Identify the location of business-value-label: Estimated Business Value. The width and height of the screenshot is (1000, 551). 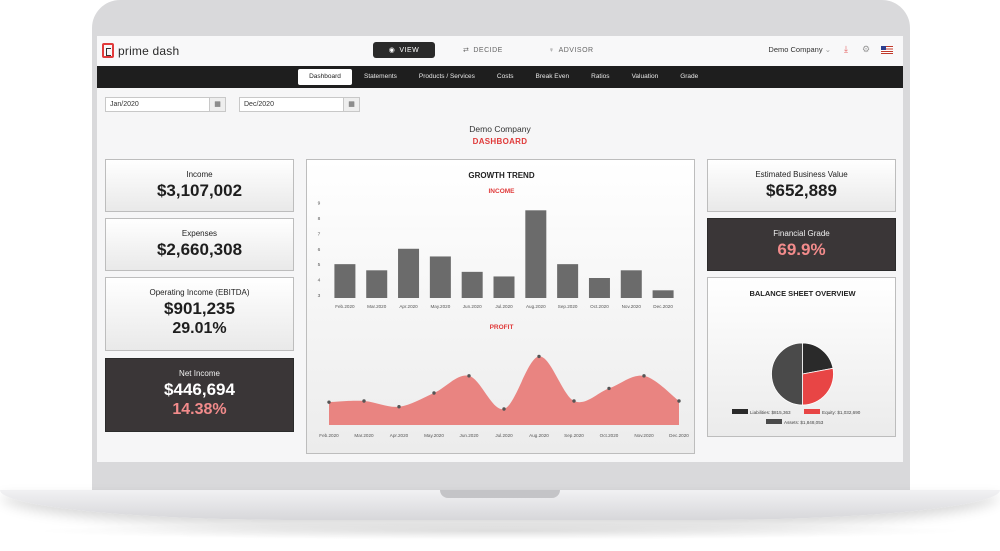
(801, 174).